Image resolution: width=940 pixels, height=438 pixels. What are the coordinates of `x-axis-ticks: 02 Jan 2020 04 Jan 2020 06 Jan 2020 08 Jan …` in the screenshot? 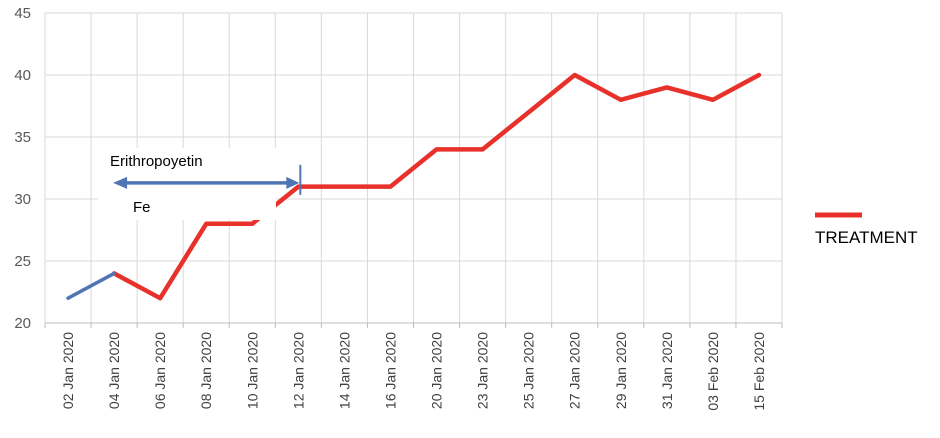 It's located at (413, 371).